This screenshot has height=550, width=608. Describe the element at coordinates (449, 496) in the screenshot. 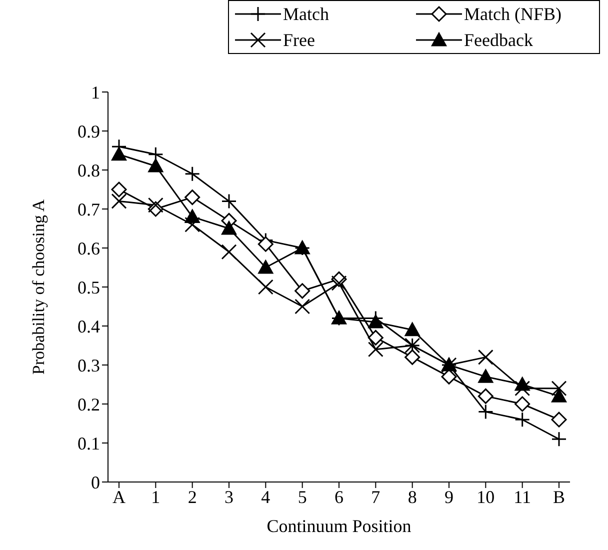

I see `x-tick-label: 9` at that location.